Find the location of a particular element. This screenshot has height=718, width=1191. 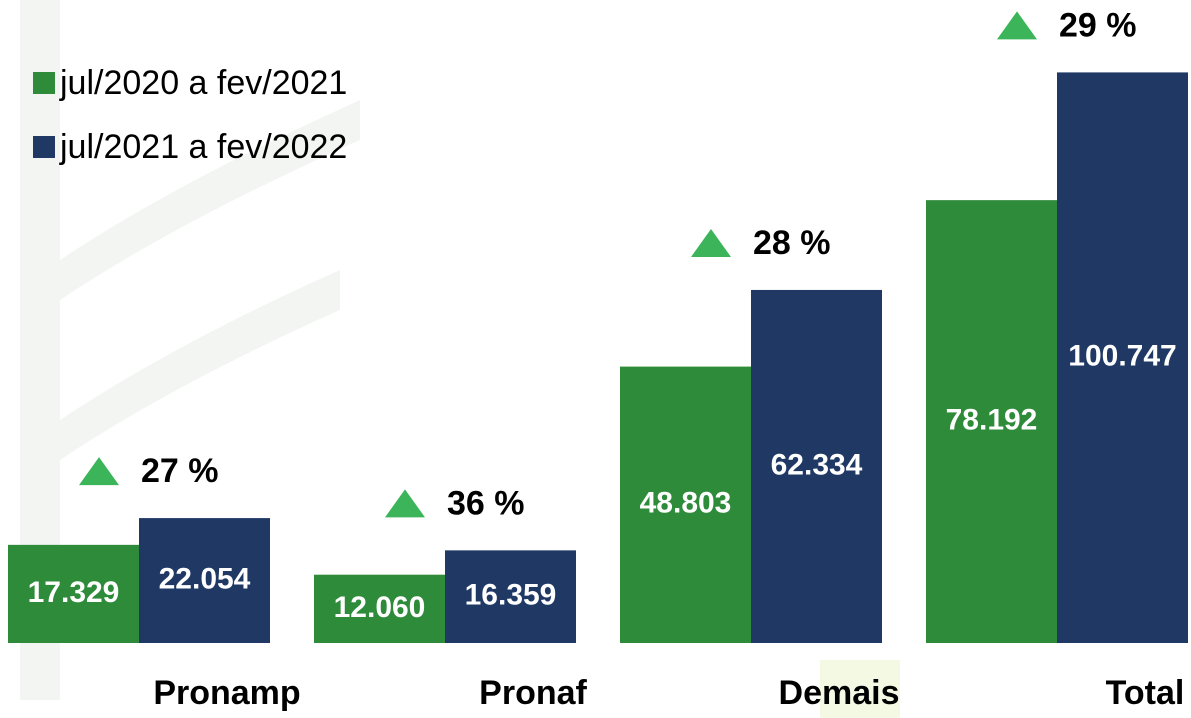

value-label: 17.329 is located at coordinates (74, 592).